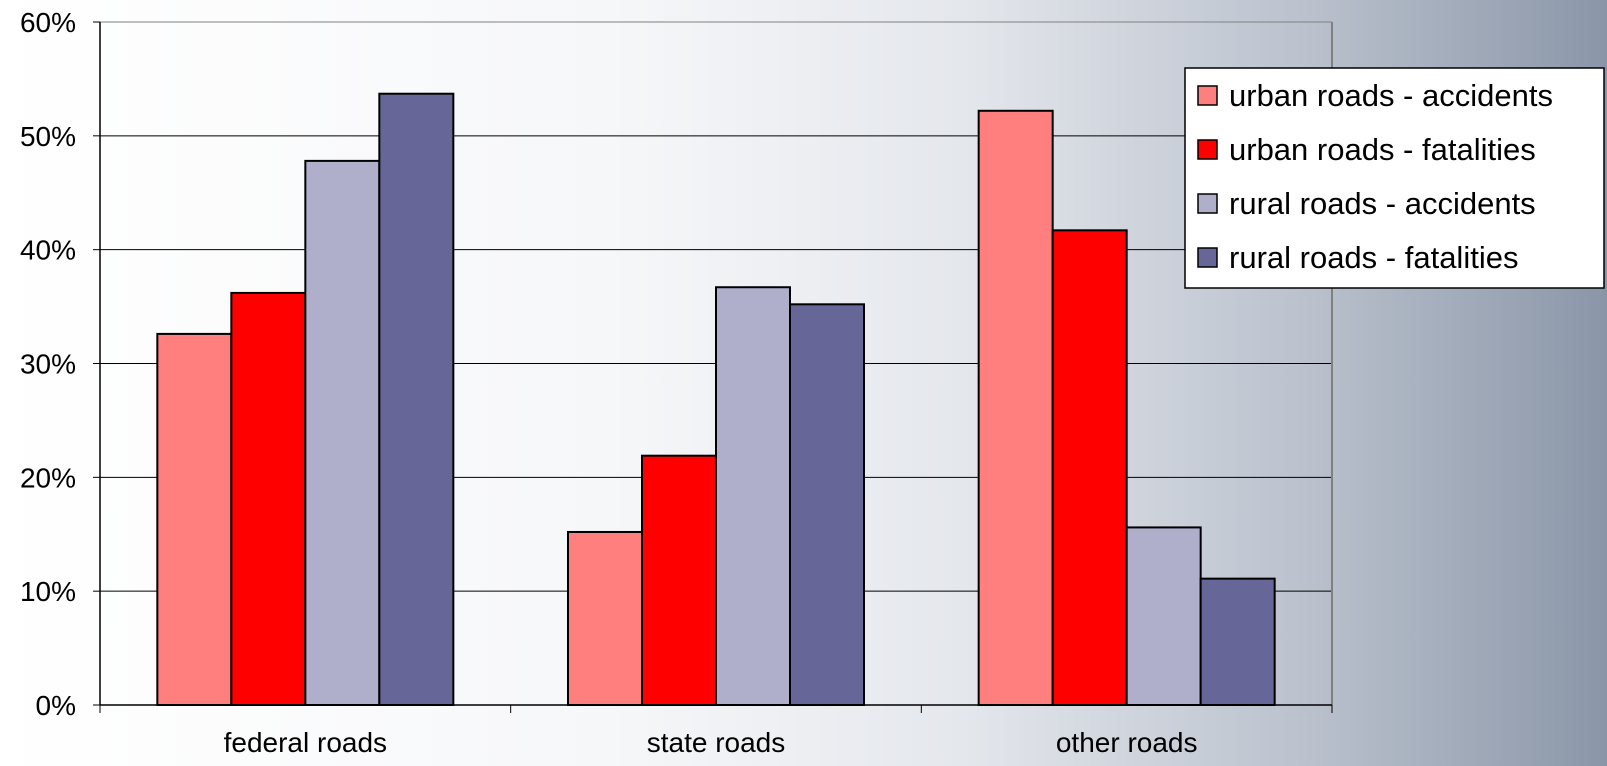  Describe the element at coordinates (1382, 149) in the screenshot. I see `legend-label: urban roads - fatalities` at that location.